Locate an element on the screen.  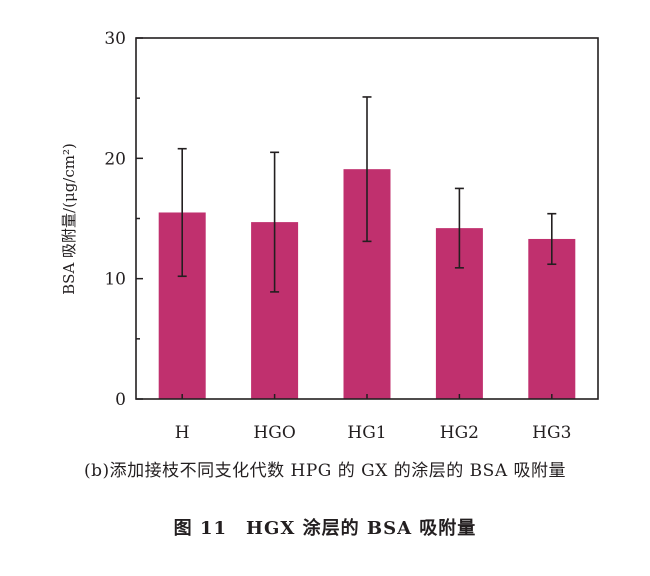
x-tick-label-hg1: HG1 is located at coordinates (366, 433).